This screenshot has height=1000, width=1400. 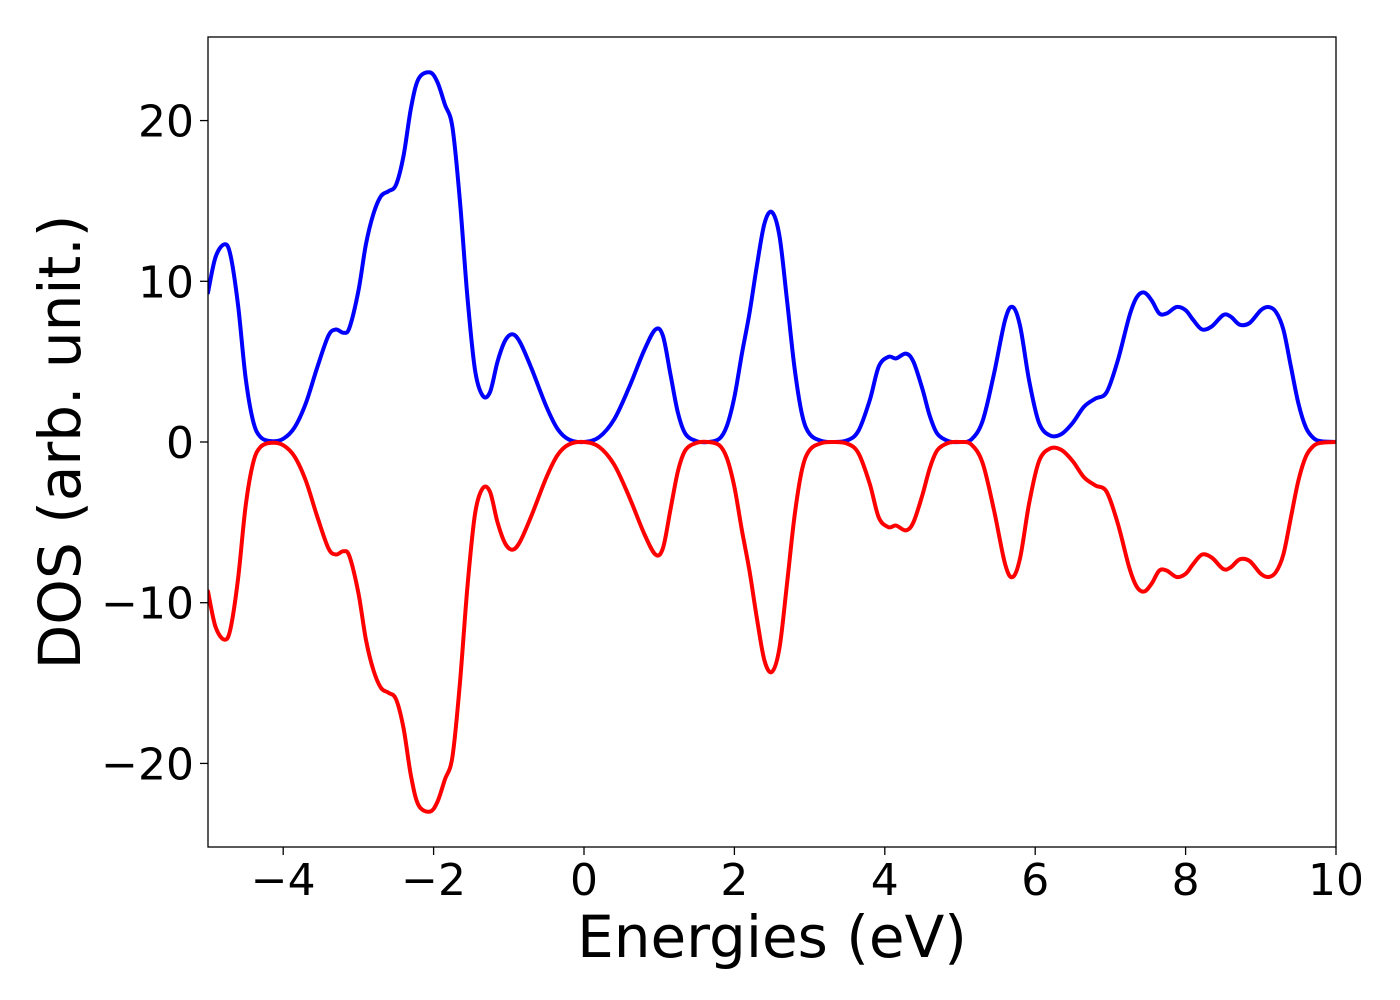 What do you see at coordinates (584, 880) in the screenshot?
I see `x-tick-label: 0` at bounding box center [584, 880].